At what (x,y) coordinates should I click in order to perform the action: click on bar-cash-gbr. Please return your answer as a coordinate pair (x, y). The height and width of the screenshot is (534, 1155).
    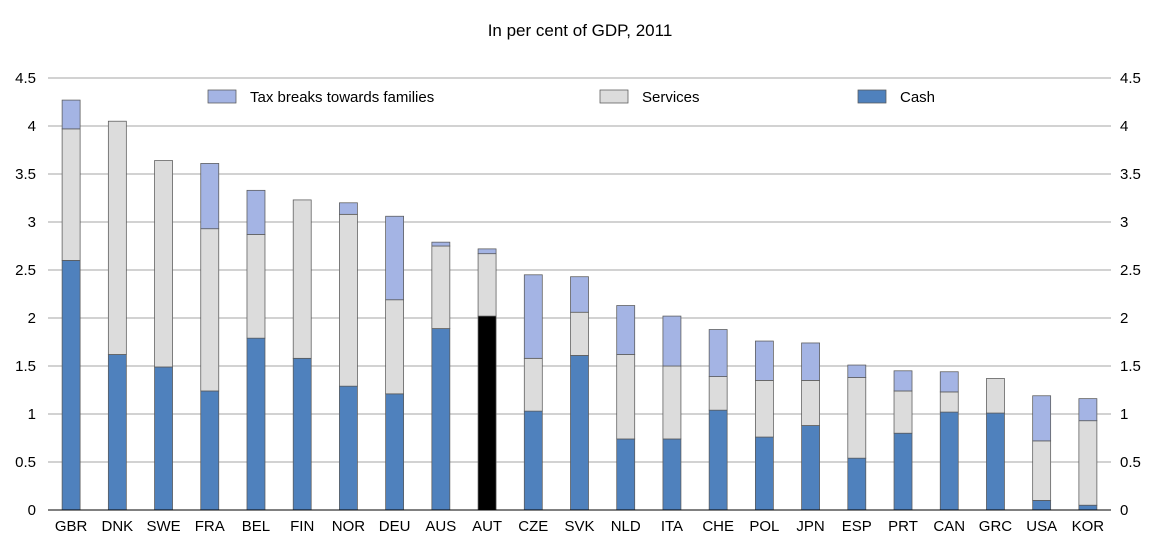
    Looking at the image, I should click on (71, 385).